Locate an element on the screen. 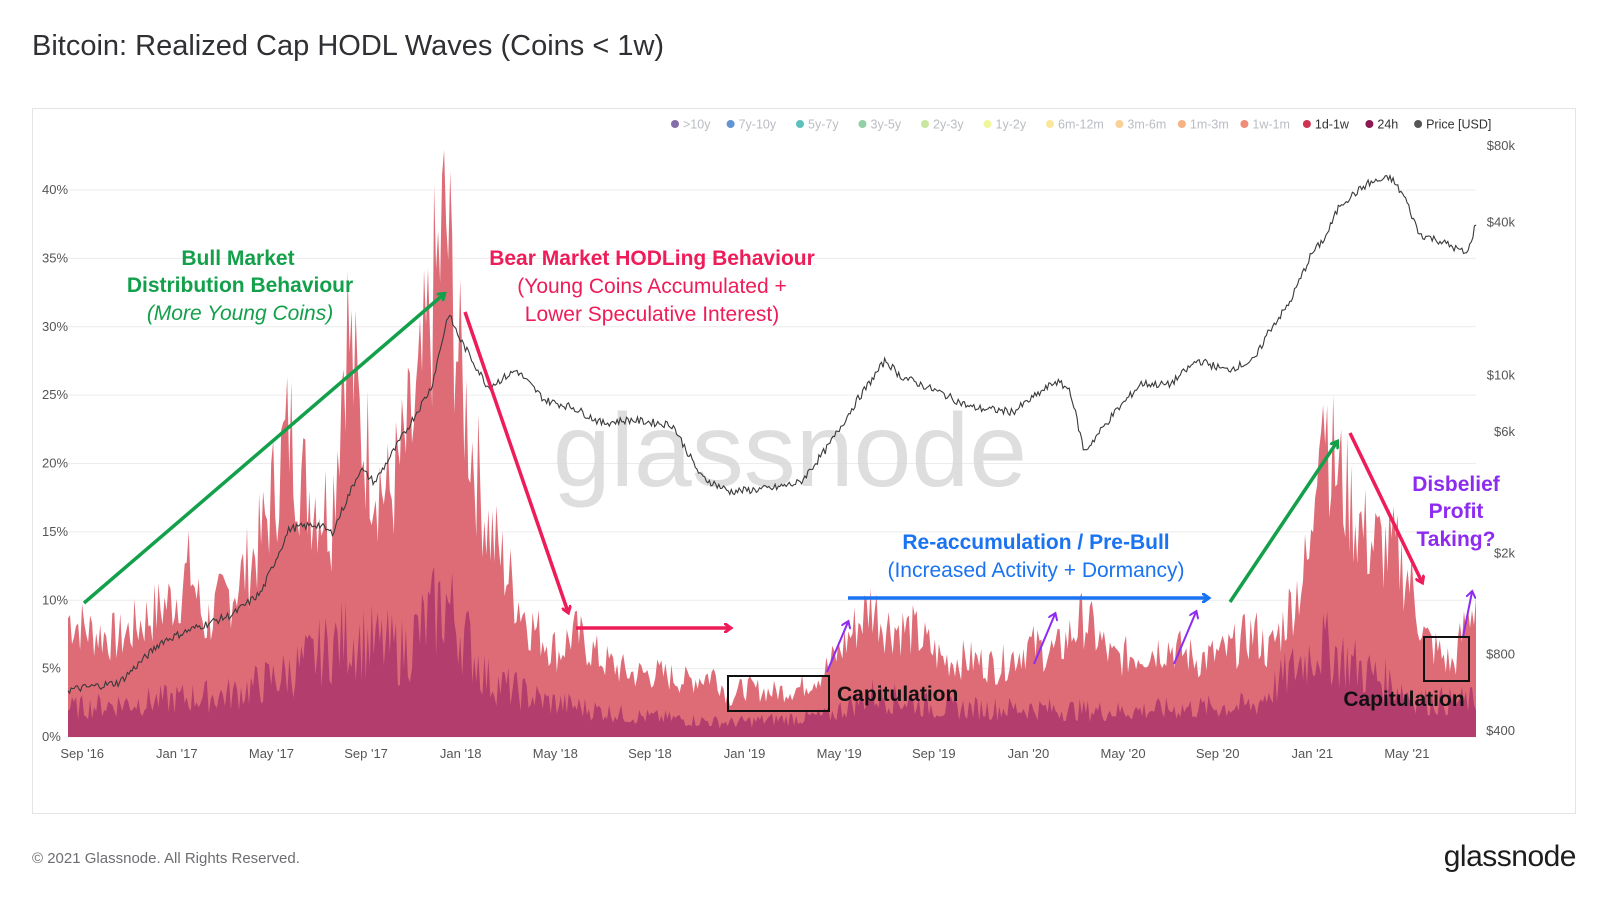 The image size is (1600, 900). legend-item: 1w-1m is located at coordinates (1265, 125).